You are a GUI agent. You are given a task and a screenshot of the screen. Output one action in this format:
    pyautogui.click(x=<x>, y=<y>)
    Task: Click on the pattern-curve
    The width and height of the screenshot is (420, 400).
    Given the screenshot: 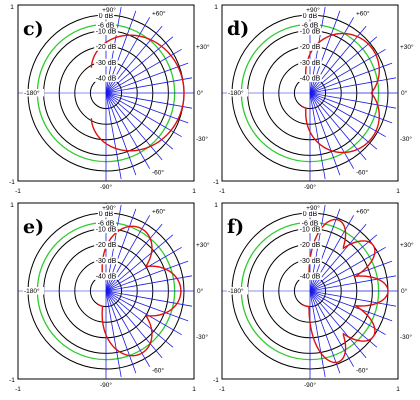 What is the action you would take?
    pyautogui.click(x=340, y=93)
    